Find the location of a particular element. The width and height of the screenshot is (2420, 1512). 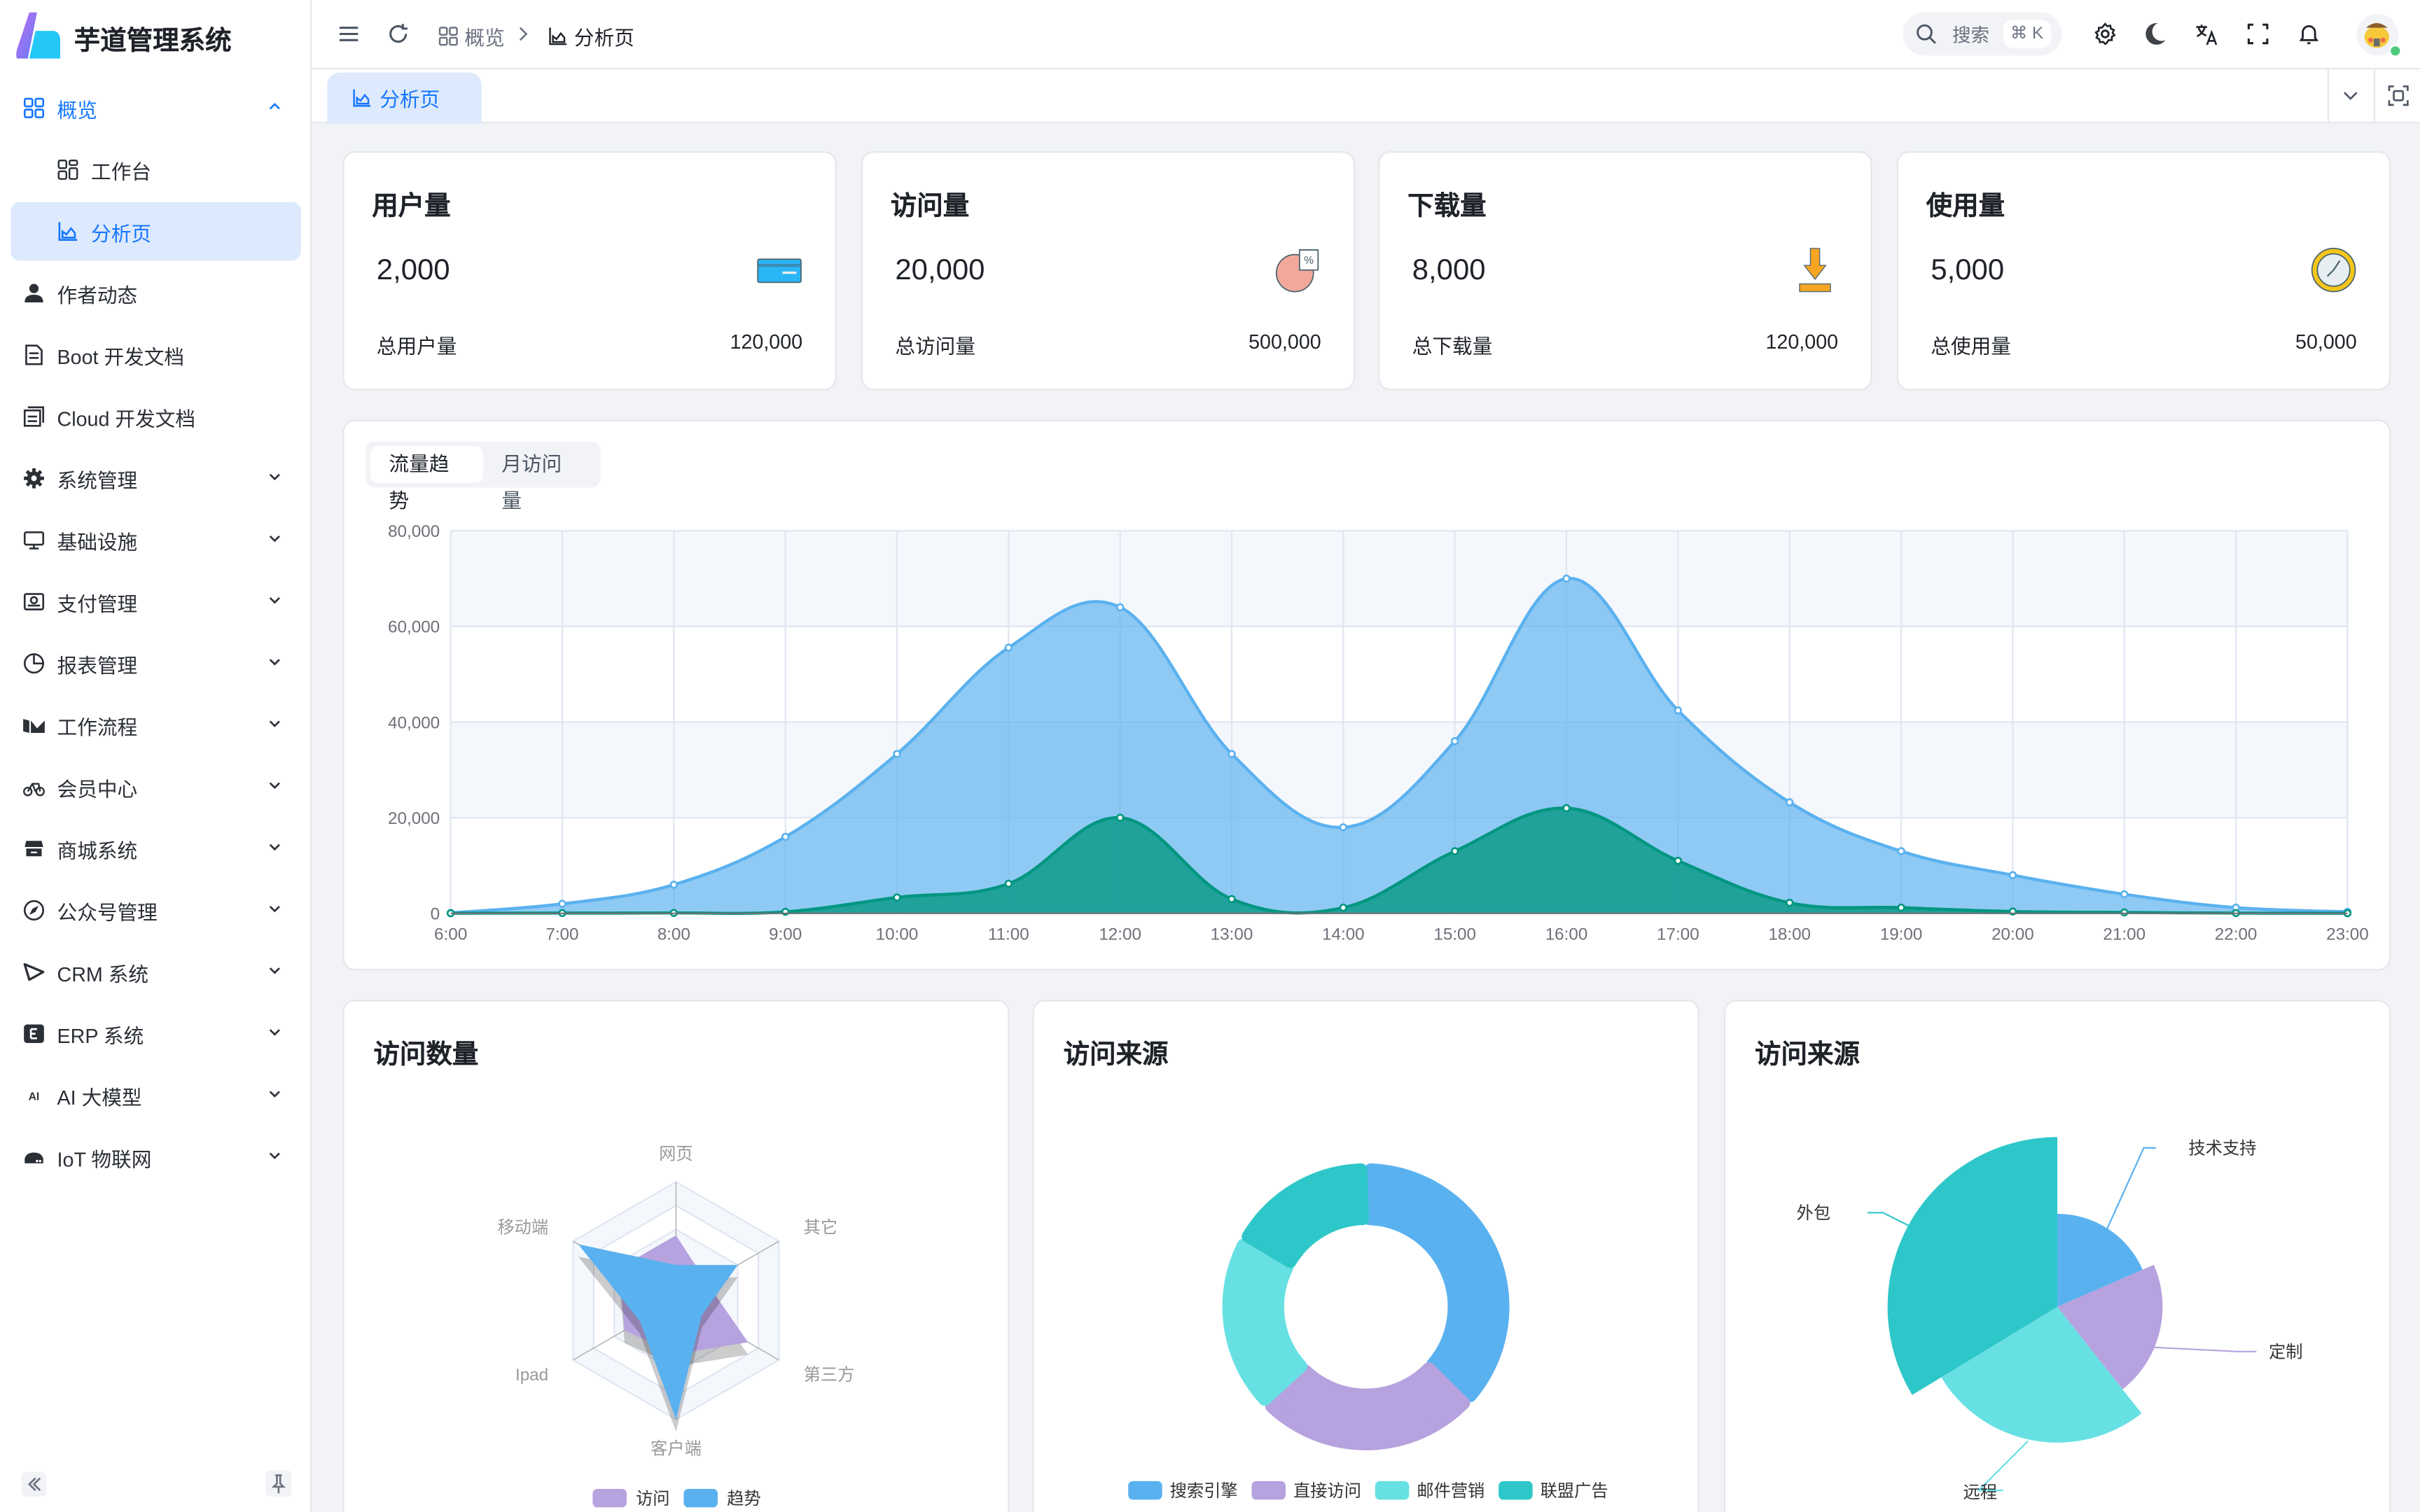

ai-icon: AI is located at coordinates (34, 1097).